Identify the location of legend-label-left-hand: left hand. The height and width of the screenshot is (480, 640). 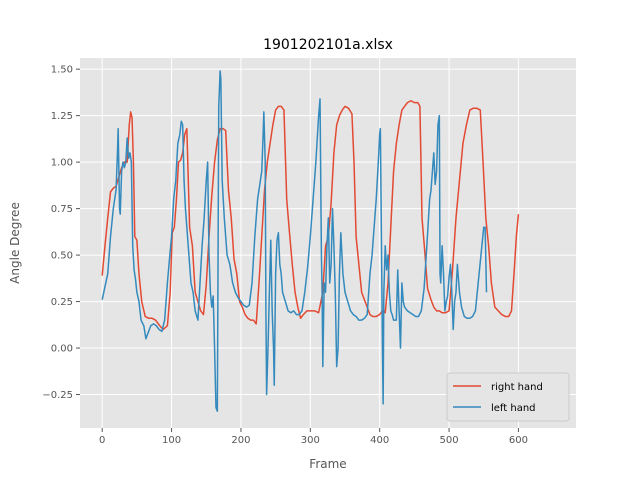
(513, 408).